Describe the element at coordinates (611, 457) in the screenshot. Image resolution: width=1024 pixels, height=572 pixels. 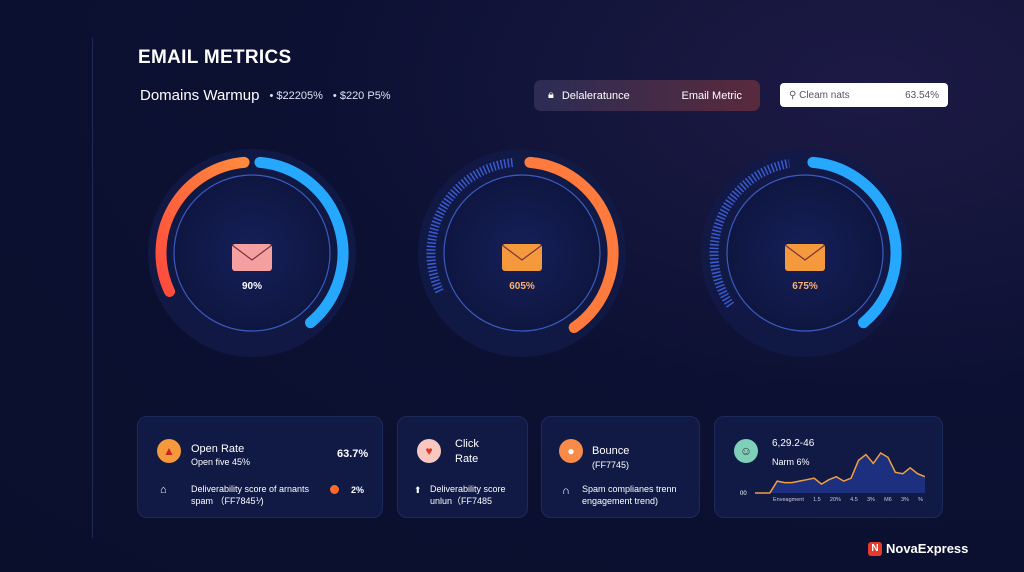
I see `card-title: Bounce (FF7745)` at that location.